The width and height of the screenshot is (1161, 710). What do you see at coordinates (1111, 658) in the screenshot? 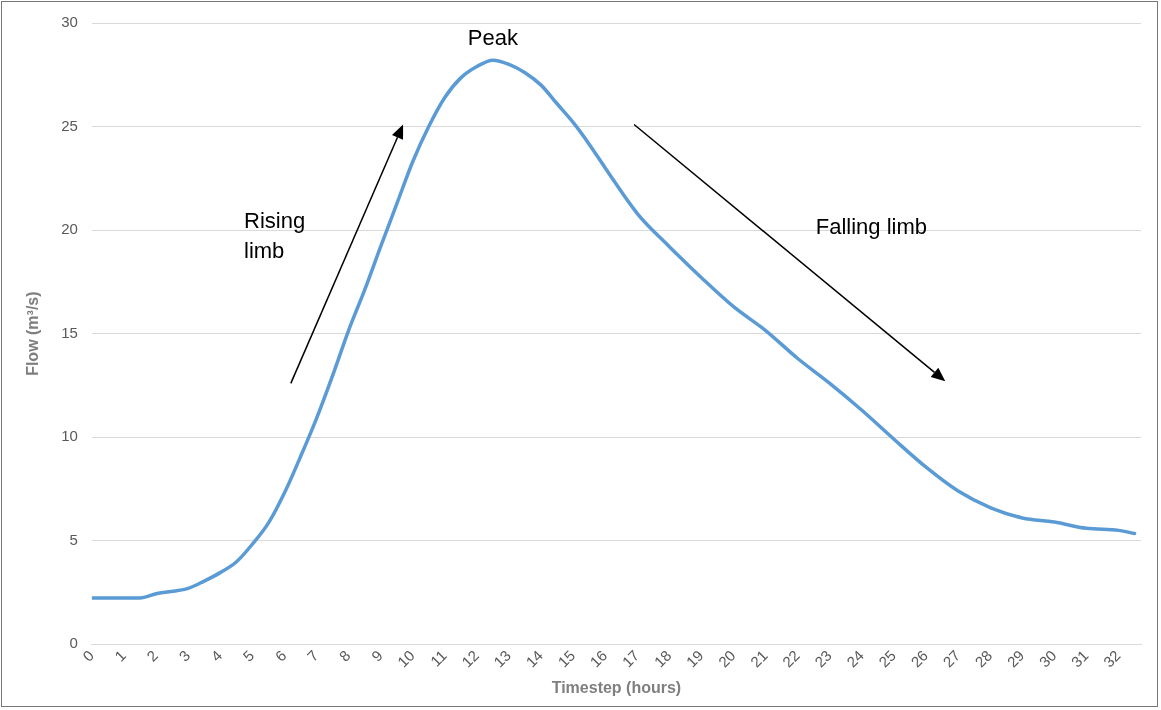
I see `x-tick-label: 32` at bounding box center [1111, 658].